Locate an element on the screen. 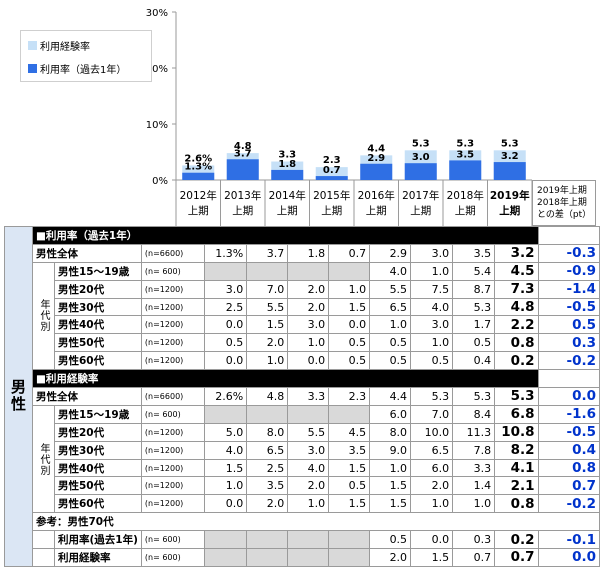 Image resolution: width=600 pixels, height=567 pixels. data-label-experience: 4.4 is located at coordinates (376, 148).